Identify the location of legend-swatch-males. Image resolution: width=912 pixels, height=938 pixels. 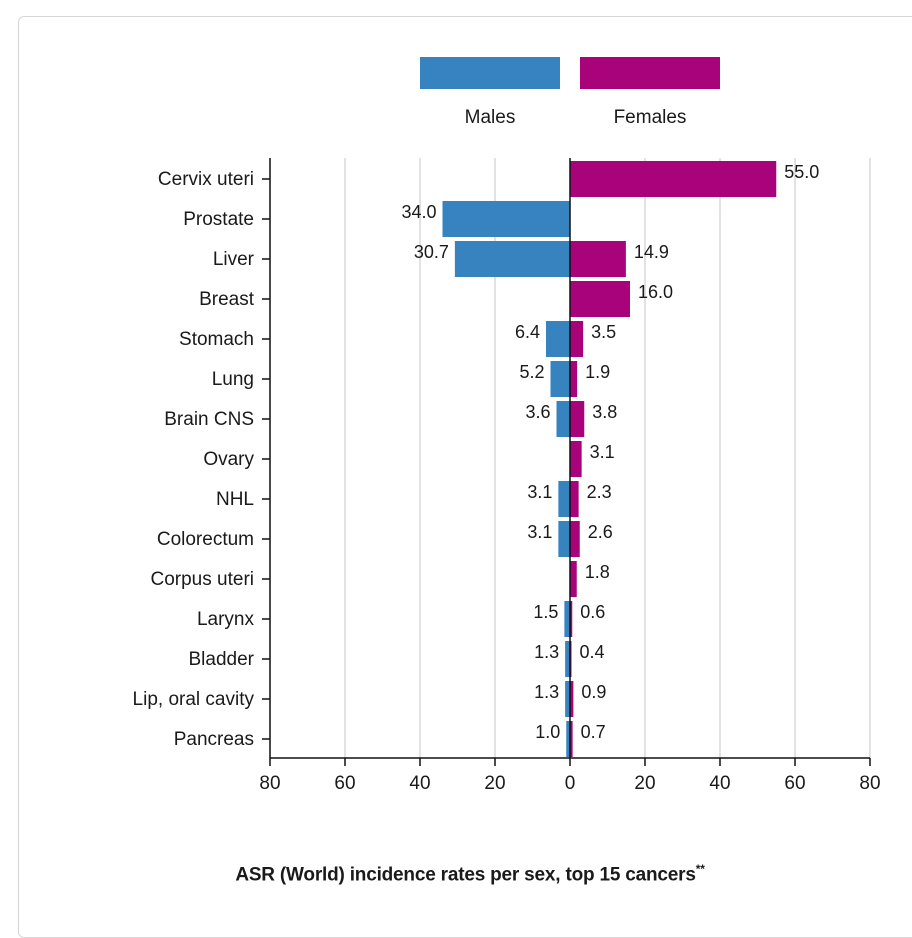
(490, 73).